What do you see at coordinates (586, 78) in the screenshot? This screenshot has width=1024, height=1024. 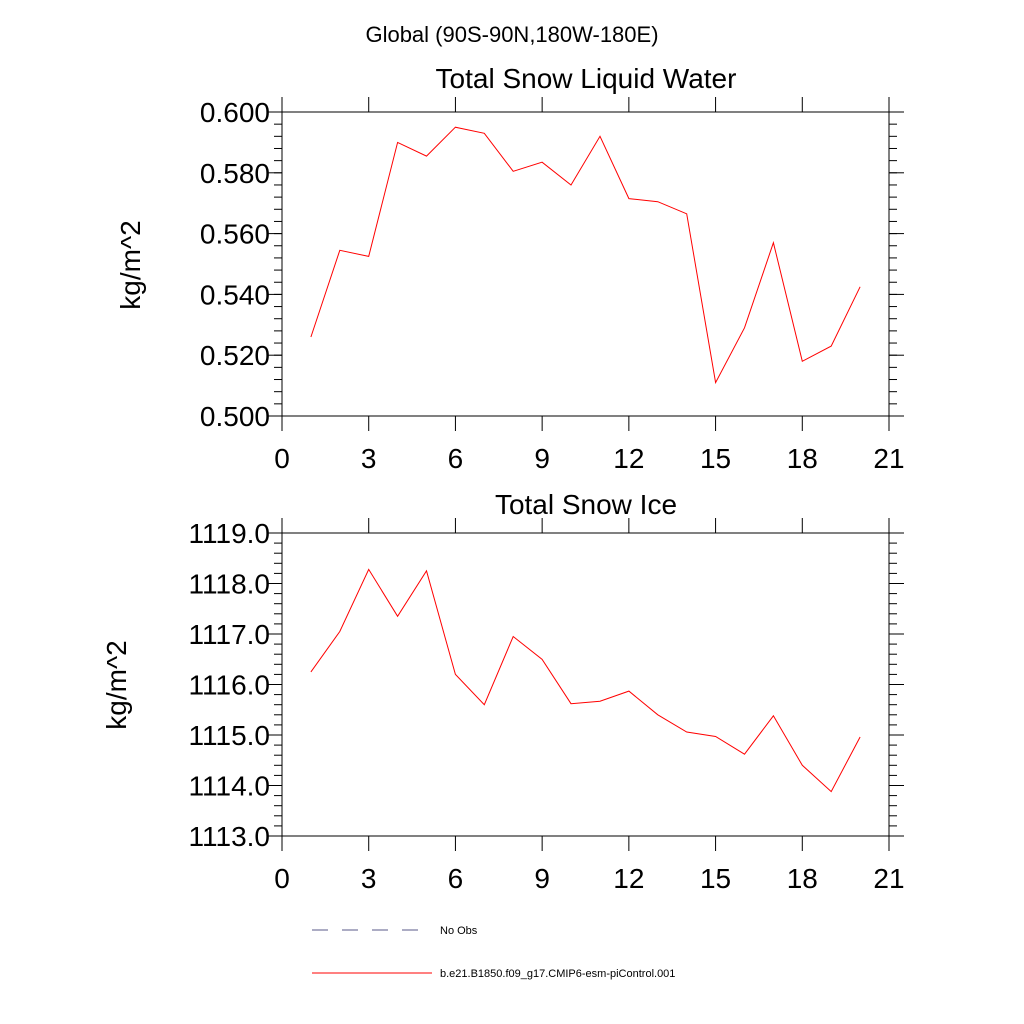 I see `panel-title: Total Snow Liquid Water` at bounding box center [586, 78].